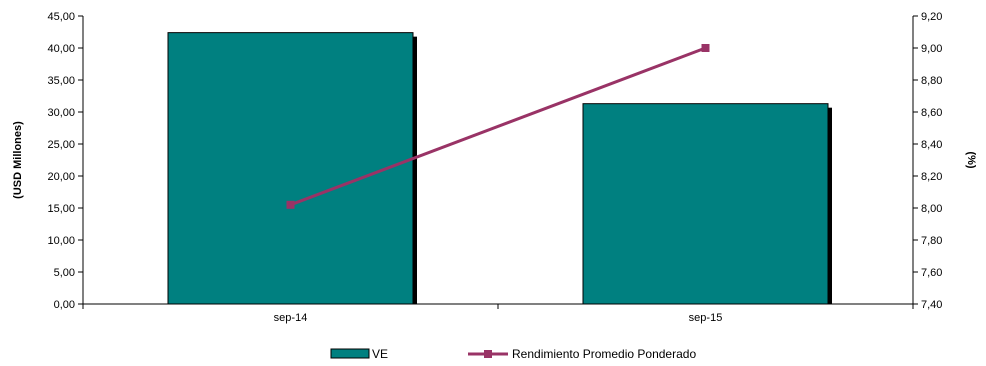  I want to click on legend-entry-rendimiento: Rendimiento Promedio Ponderado, so click(582, 354).